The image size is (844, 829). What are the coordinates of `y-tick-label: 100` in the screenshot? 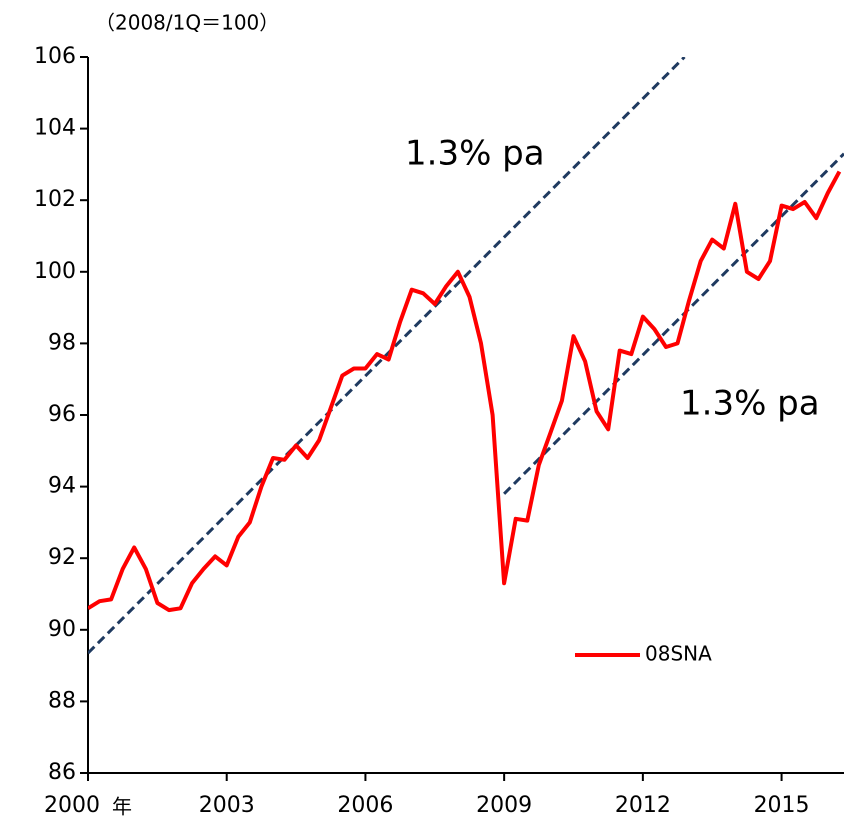 It's located at (55, 271).